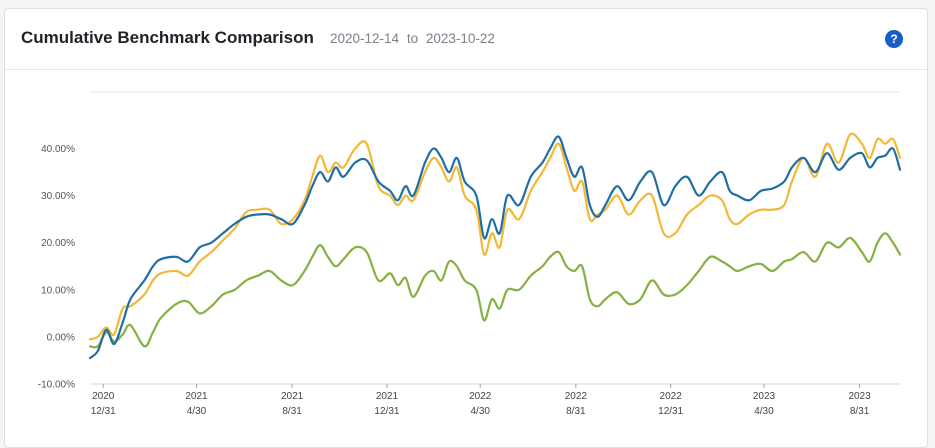  I want to click on date-range-end: 2023-10-22, so click(460, 38).